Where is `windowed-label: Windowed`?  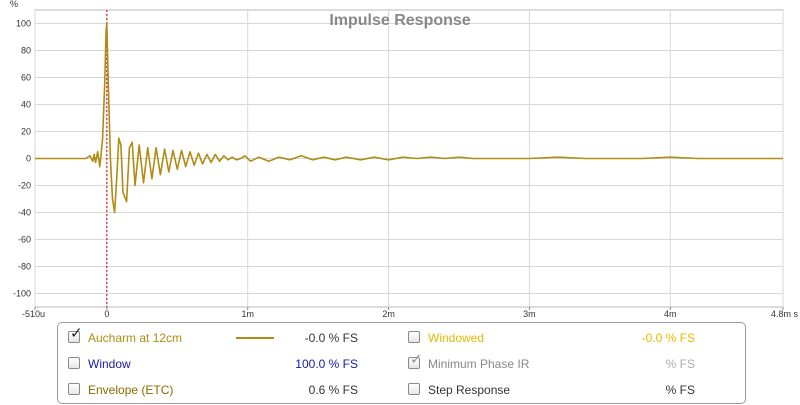 windowed-label: Windowed is located at coordinates (456, 338).